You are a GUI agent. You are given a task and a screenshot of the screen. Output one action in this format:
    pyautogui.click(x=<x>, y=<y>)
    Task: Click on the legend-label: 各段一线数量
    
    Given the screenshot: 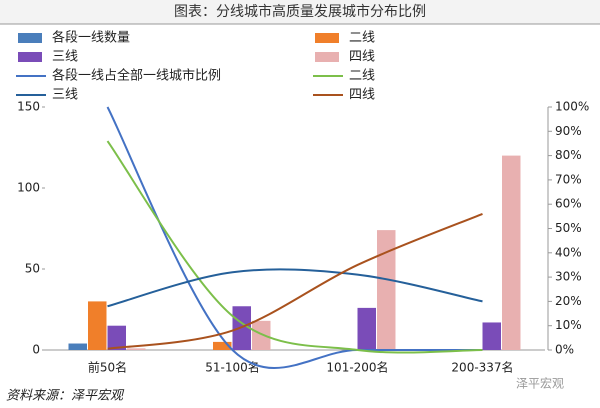 What is the action you would take?
    pyautogui.click(x=91, y=38)
    